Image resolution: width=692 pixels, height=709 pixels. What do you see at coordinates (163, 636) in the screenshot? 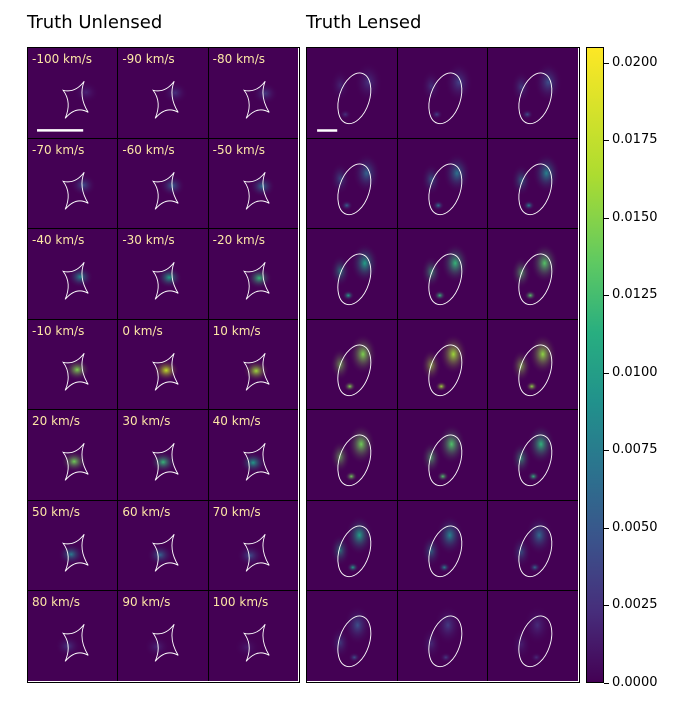
I see `unlensed-cell: 90 km/s` at bounding box center [163, 636].